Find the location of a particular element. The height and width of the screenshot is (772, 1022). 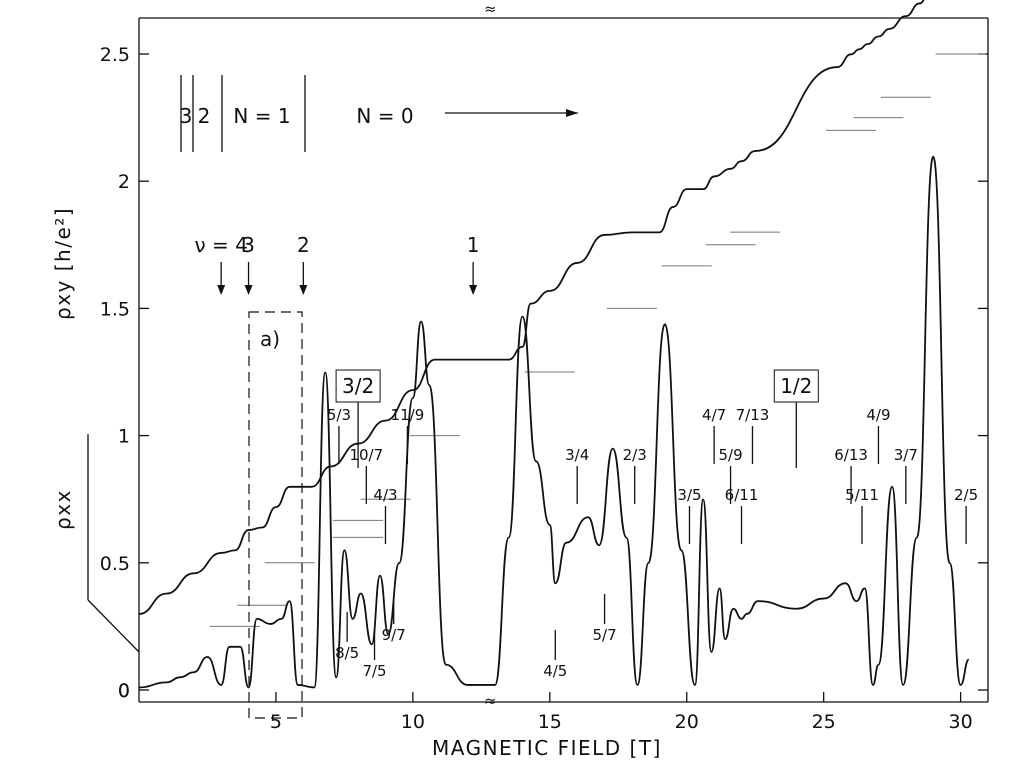

x-tick-label: 5 is located at coordinates (276, 722).